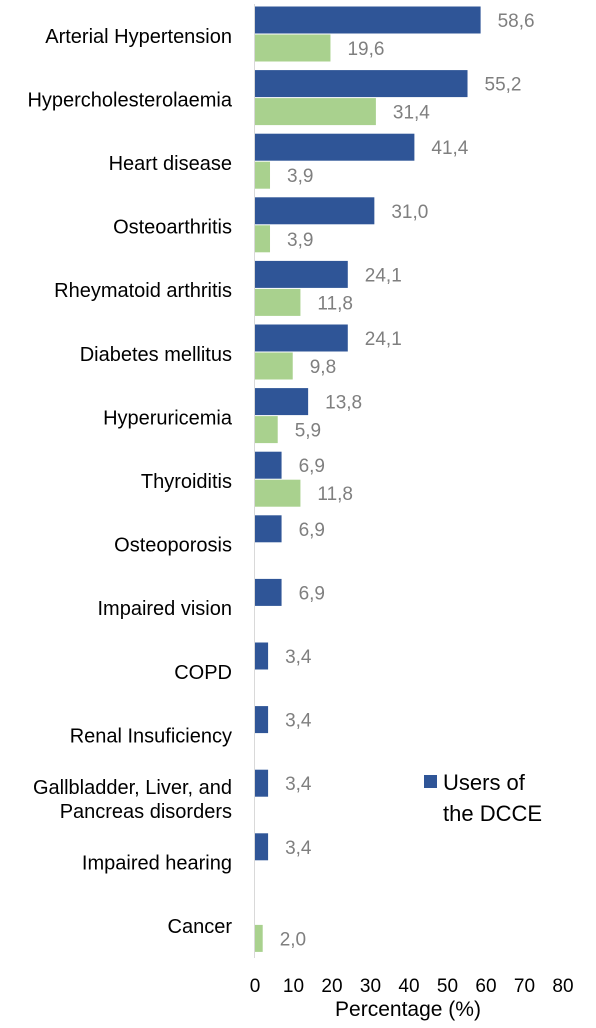 Image resolution: width=596 pixels, height=1028 pixels. I want to click on category-label: Rheymatoid arthritis, so click(143, 291).